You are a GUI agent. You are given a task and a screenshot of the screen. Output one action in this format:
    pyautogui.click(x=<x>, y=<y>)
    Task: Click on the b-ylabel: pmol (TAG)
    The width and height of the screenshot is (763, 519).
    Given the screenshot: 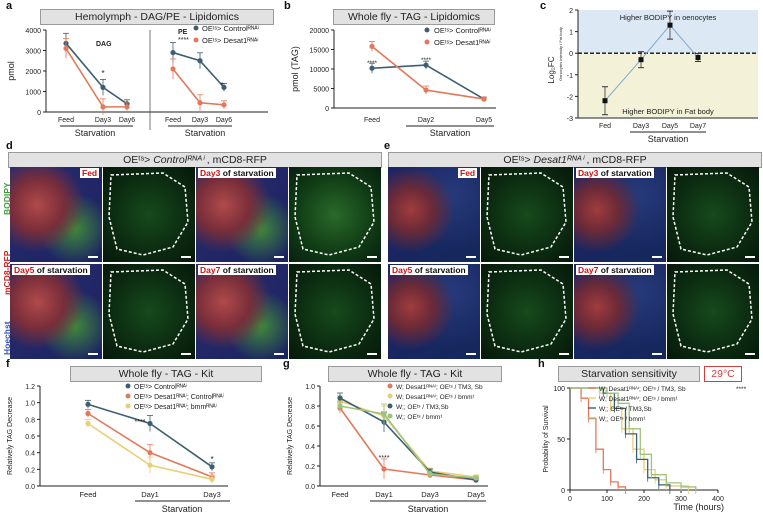 What is the action you would take?
    pyautogui.click(x=295, y=69)
    